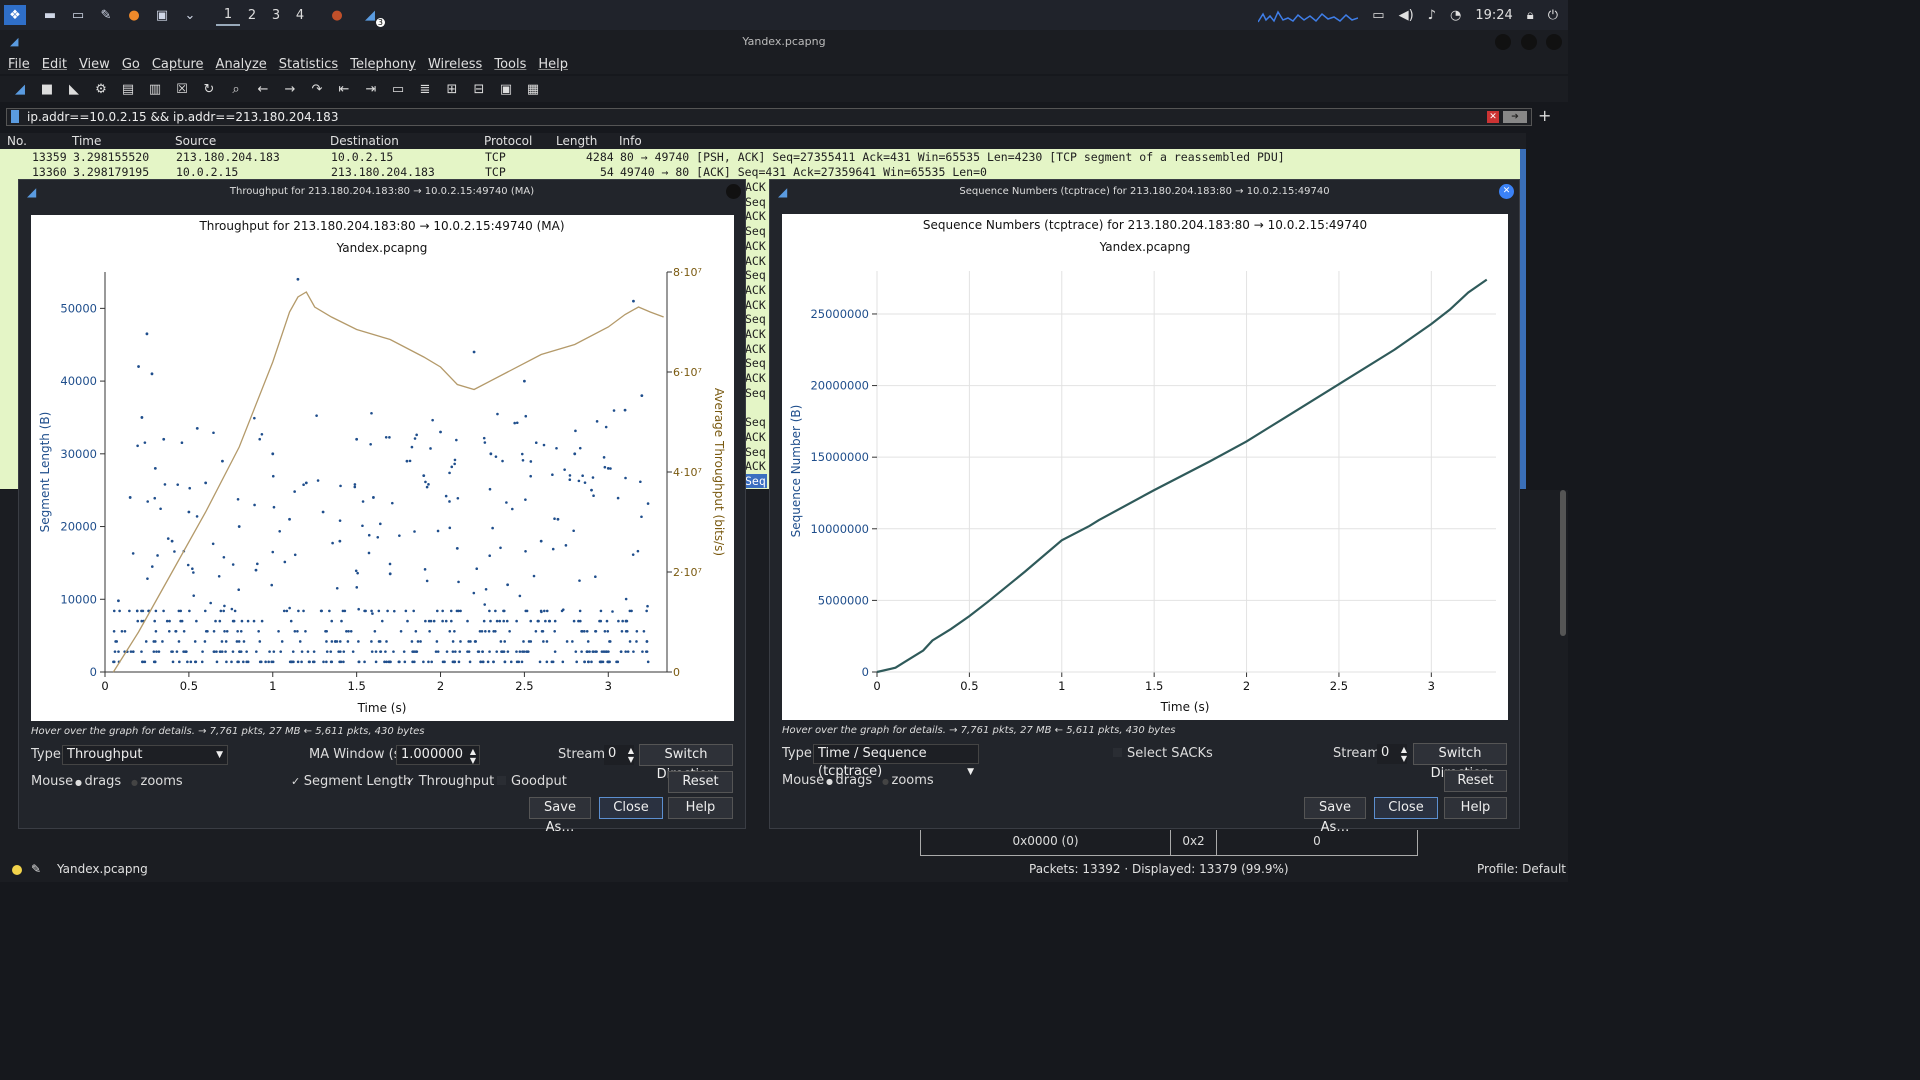 This screenshot has width=1920, height=1080. What do you see at coordinates (209, 89) in the screenshot?
I see `reload-icon: ↻` at bounding box center [209, 89].